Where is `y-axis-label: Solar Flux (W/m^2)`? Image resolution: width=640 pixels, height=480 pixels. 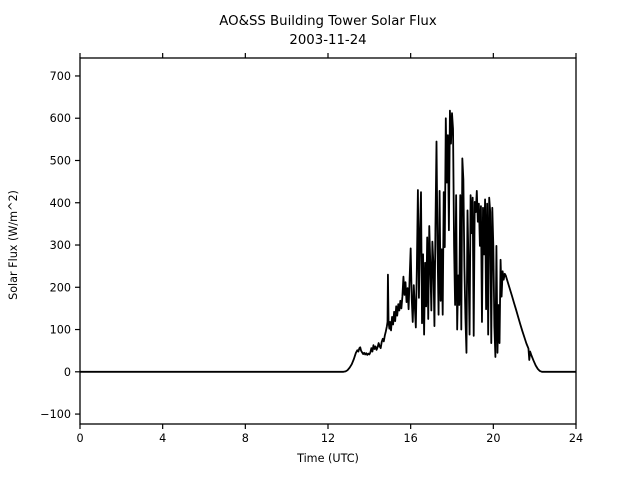 y-axis-label: Solar Flux (W/m^2) is located at coordinates (13, 245).